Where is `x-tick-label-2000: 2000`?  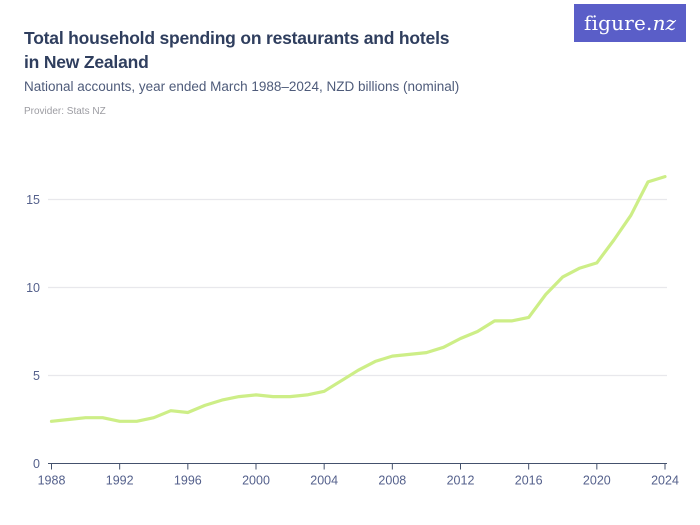
x-tick-label-2000: 2000 is located at coordinates (256, 481).